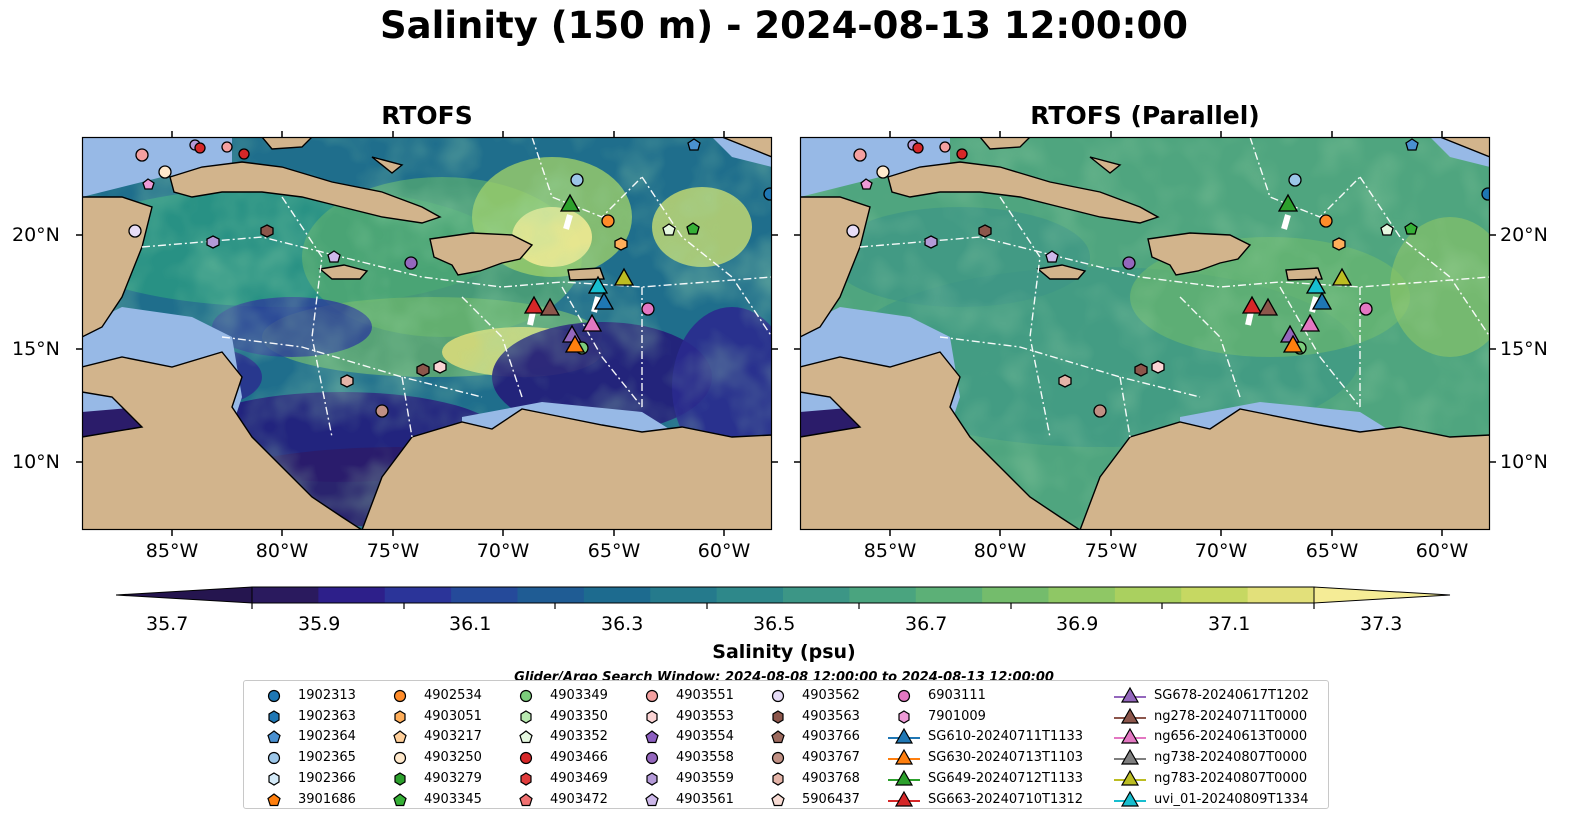 This screenshot has height=829, width=1584. What do you see at coordinates (1231, 737) in the screenshot?
I see `legend-item-label: ng656-20240613T0000` at bounding box center [1231, 737].